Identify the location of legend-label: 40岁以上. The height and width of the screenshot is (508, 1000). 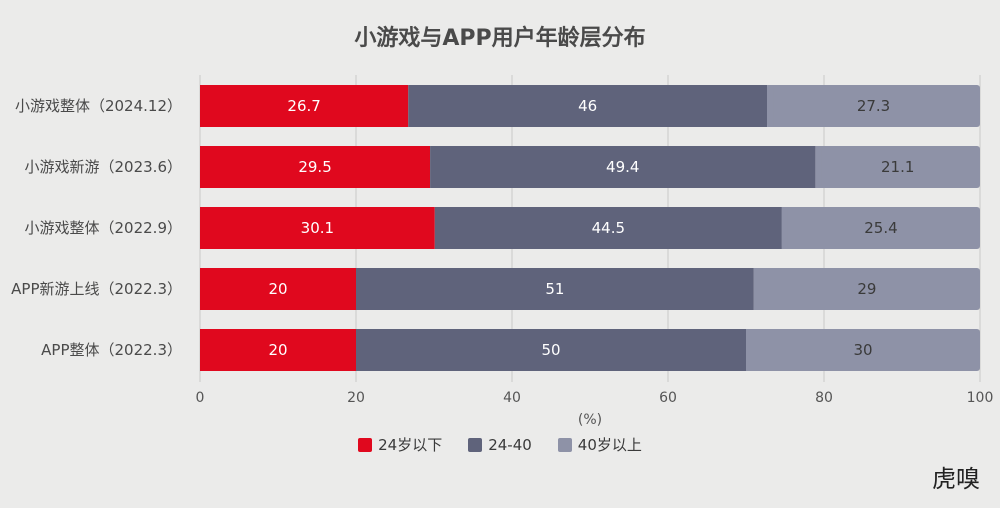
(609, 445).